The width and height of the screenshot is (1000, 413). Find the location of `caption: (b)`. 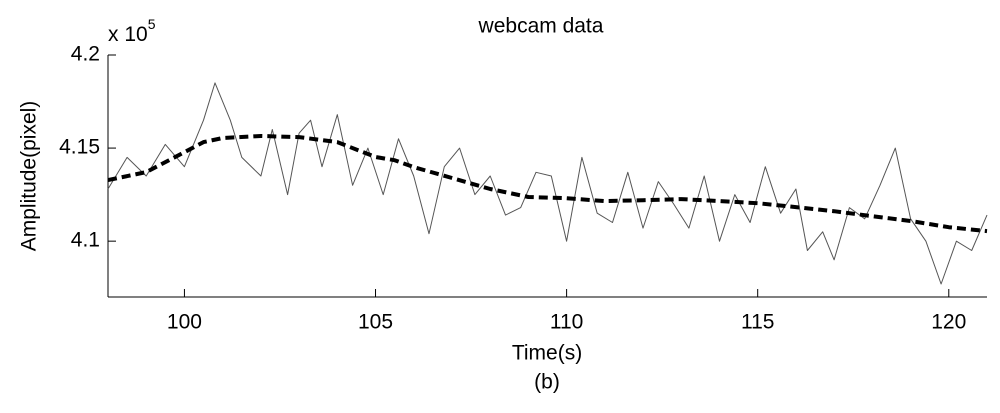

caption: (b) is located at coordinates (547, 382).